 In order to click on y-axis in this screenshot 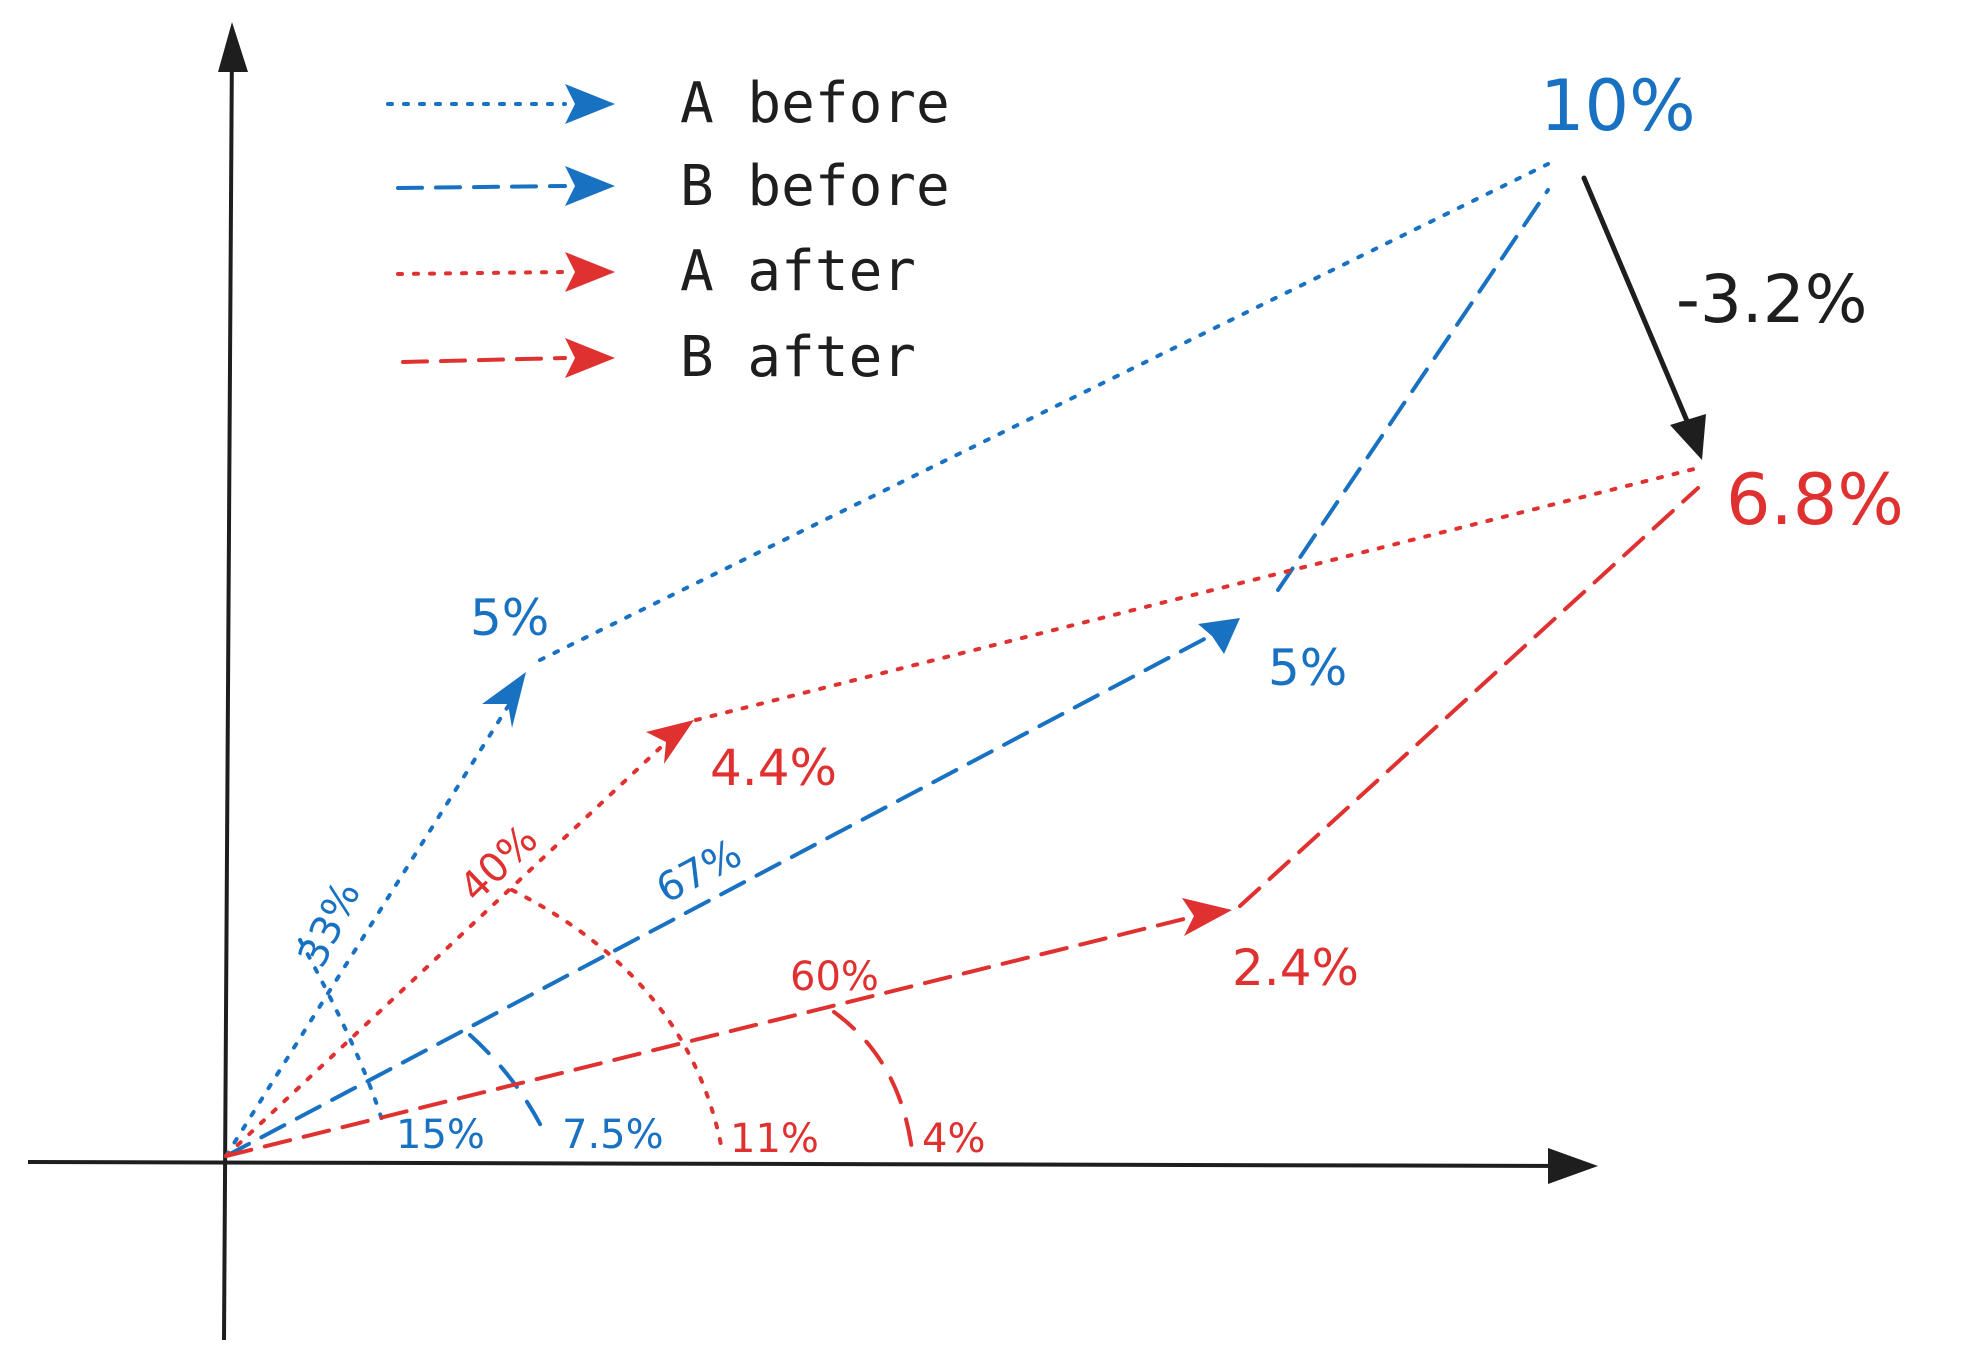, I will do `click(228, 690)`.